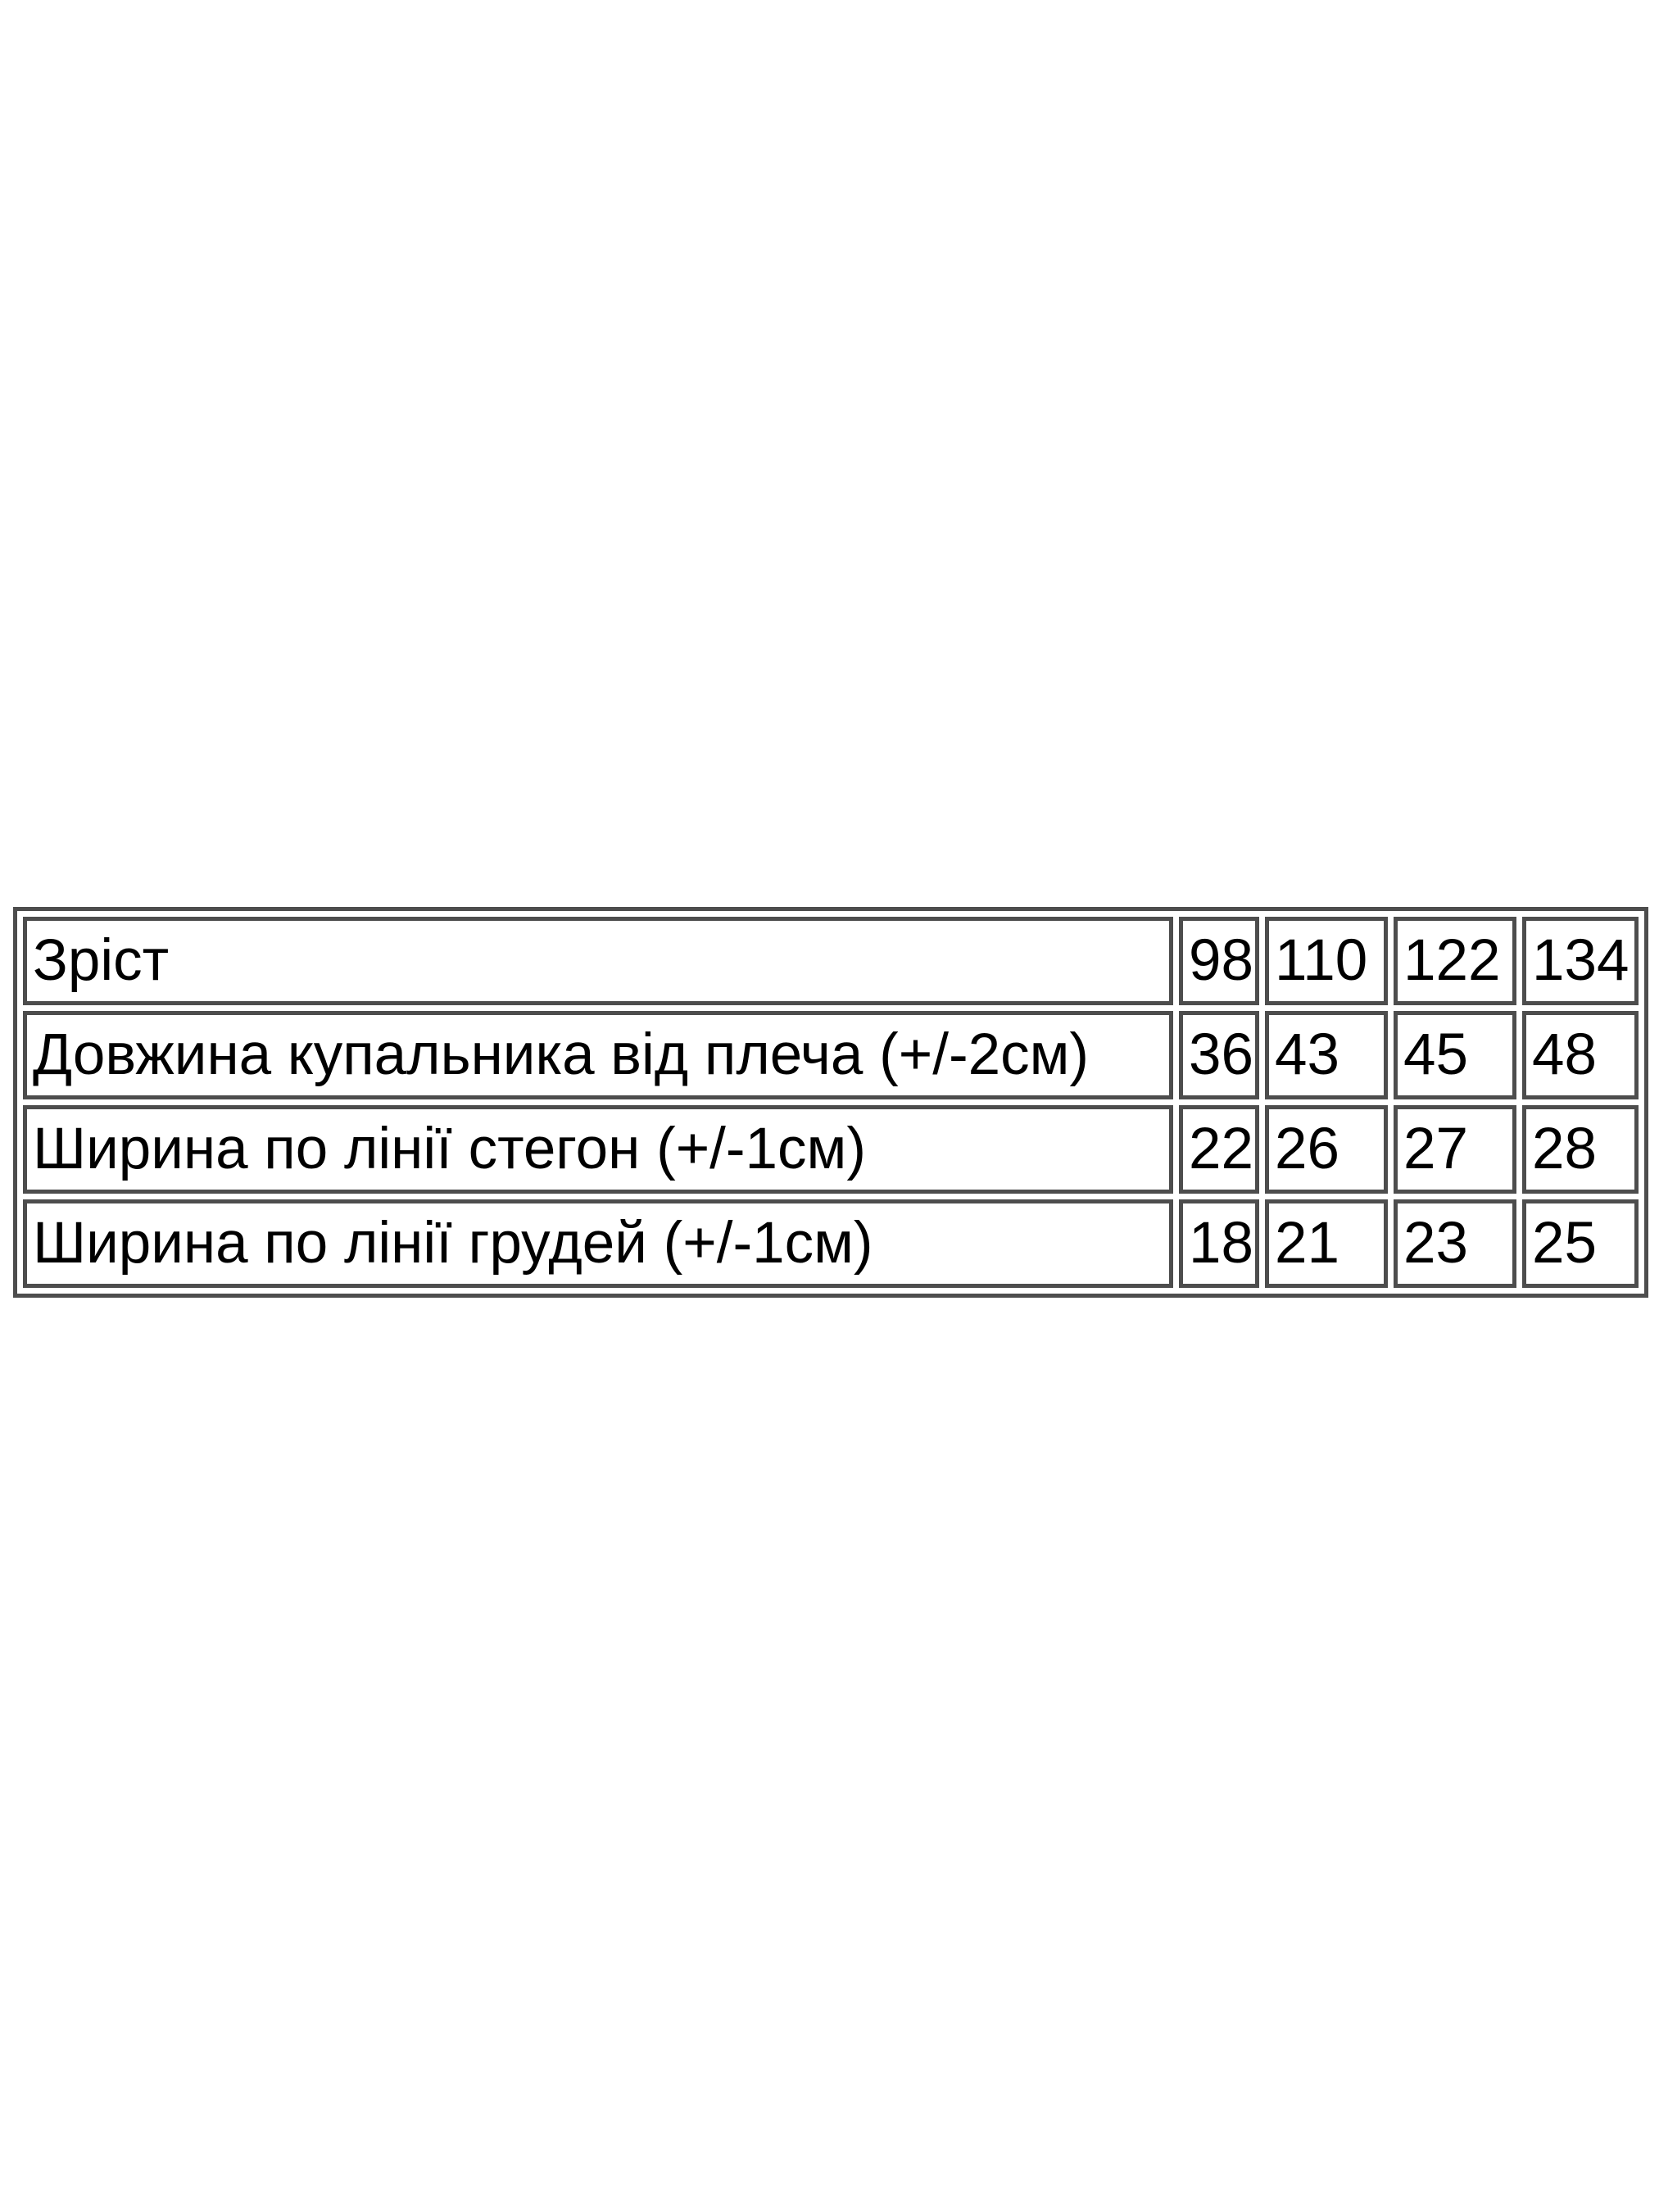  I want to click on size-cell: 22, so click(1219, 1149).